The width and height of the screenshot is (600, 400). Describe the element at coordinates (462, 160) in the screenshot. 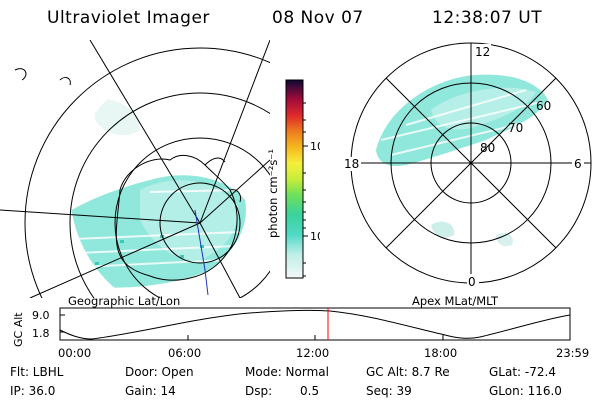

I see `dial-aurora-image` at that location.